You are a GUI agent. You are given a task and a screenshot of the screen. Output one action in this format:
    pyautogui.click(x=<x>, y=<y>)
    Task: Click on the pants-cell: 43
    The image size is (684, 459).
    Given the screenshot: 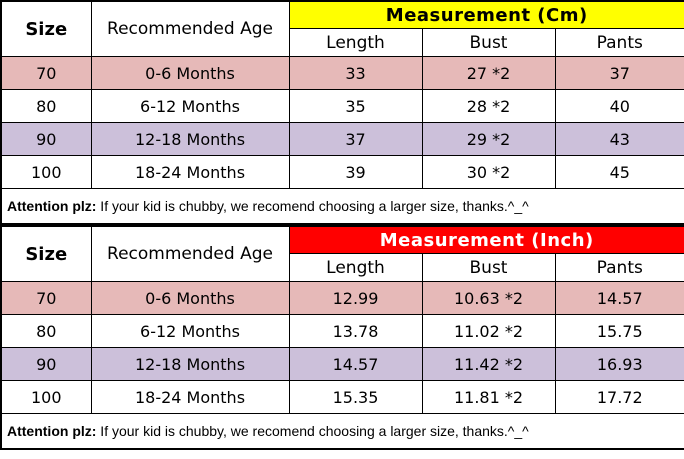 What is the action you would take?
    pyautogui.click(x=619, y=139)
    